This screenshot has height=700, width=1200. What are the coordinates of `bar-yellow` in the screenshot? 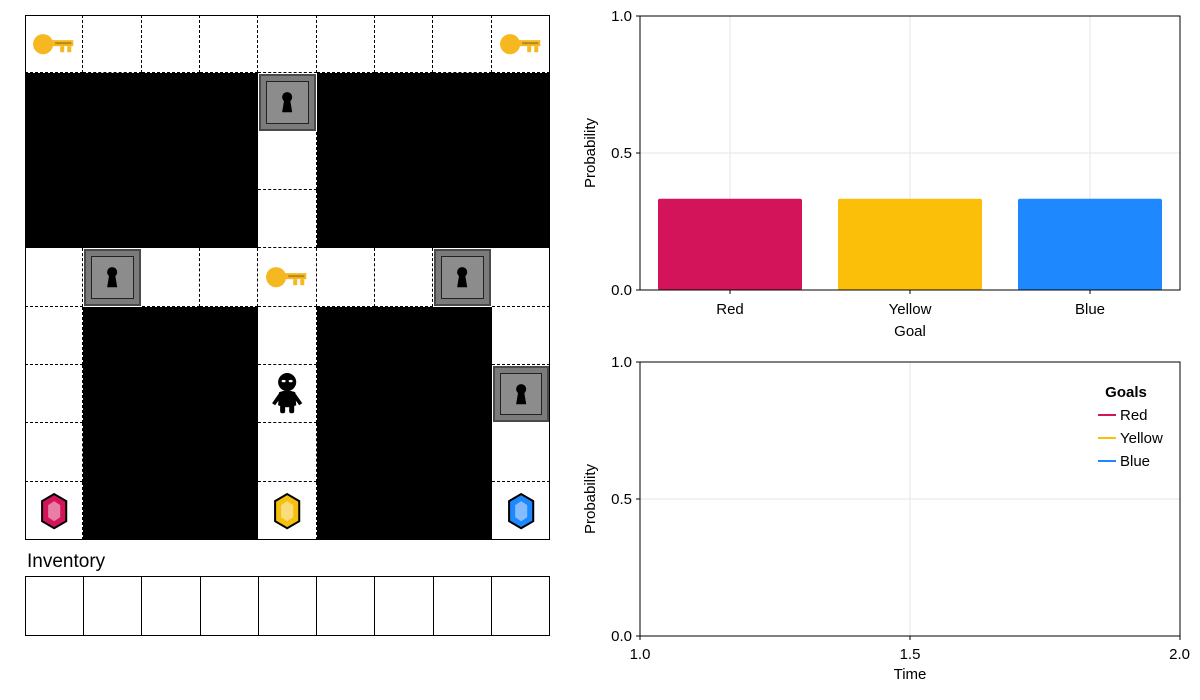 It's located at (910, 244).